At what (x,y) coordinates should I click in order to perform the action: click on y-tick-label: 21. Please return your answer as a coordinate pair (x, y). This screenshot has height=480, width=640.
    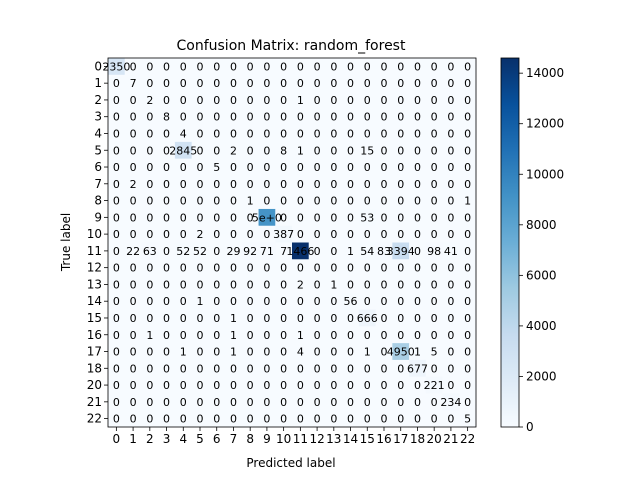
    Looking at the image, I should click on (94, 402).